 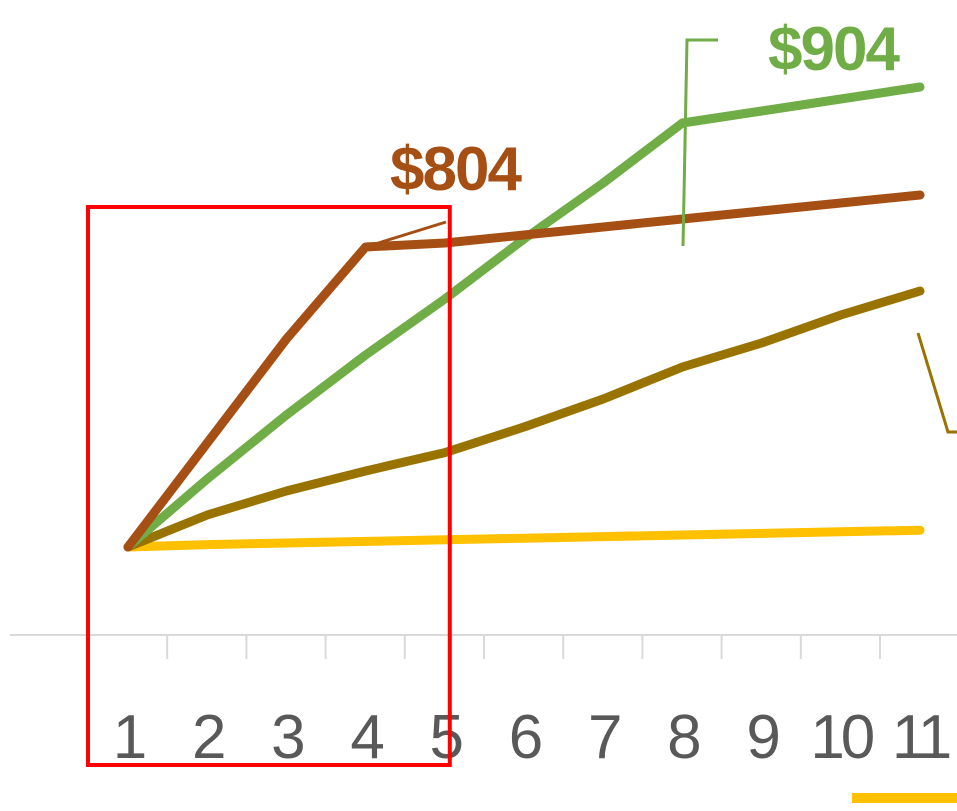 What do you see at coordinates (834, 49) in the screenshot?
I see `data-label-green: $904` at bounding box center [834, 49].